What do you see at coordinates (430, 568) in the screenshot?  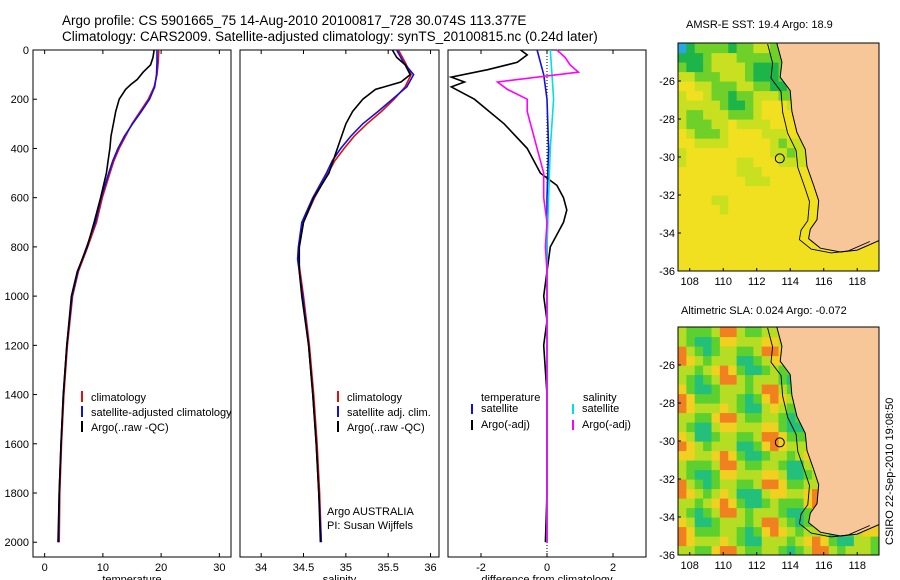 I see `x-tick-label: 36` at bounding box center [430, 568].